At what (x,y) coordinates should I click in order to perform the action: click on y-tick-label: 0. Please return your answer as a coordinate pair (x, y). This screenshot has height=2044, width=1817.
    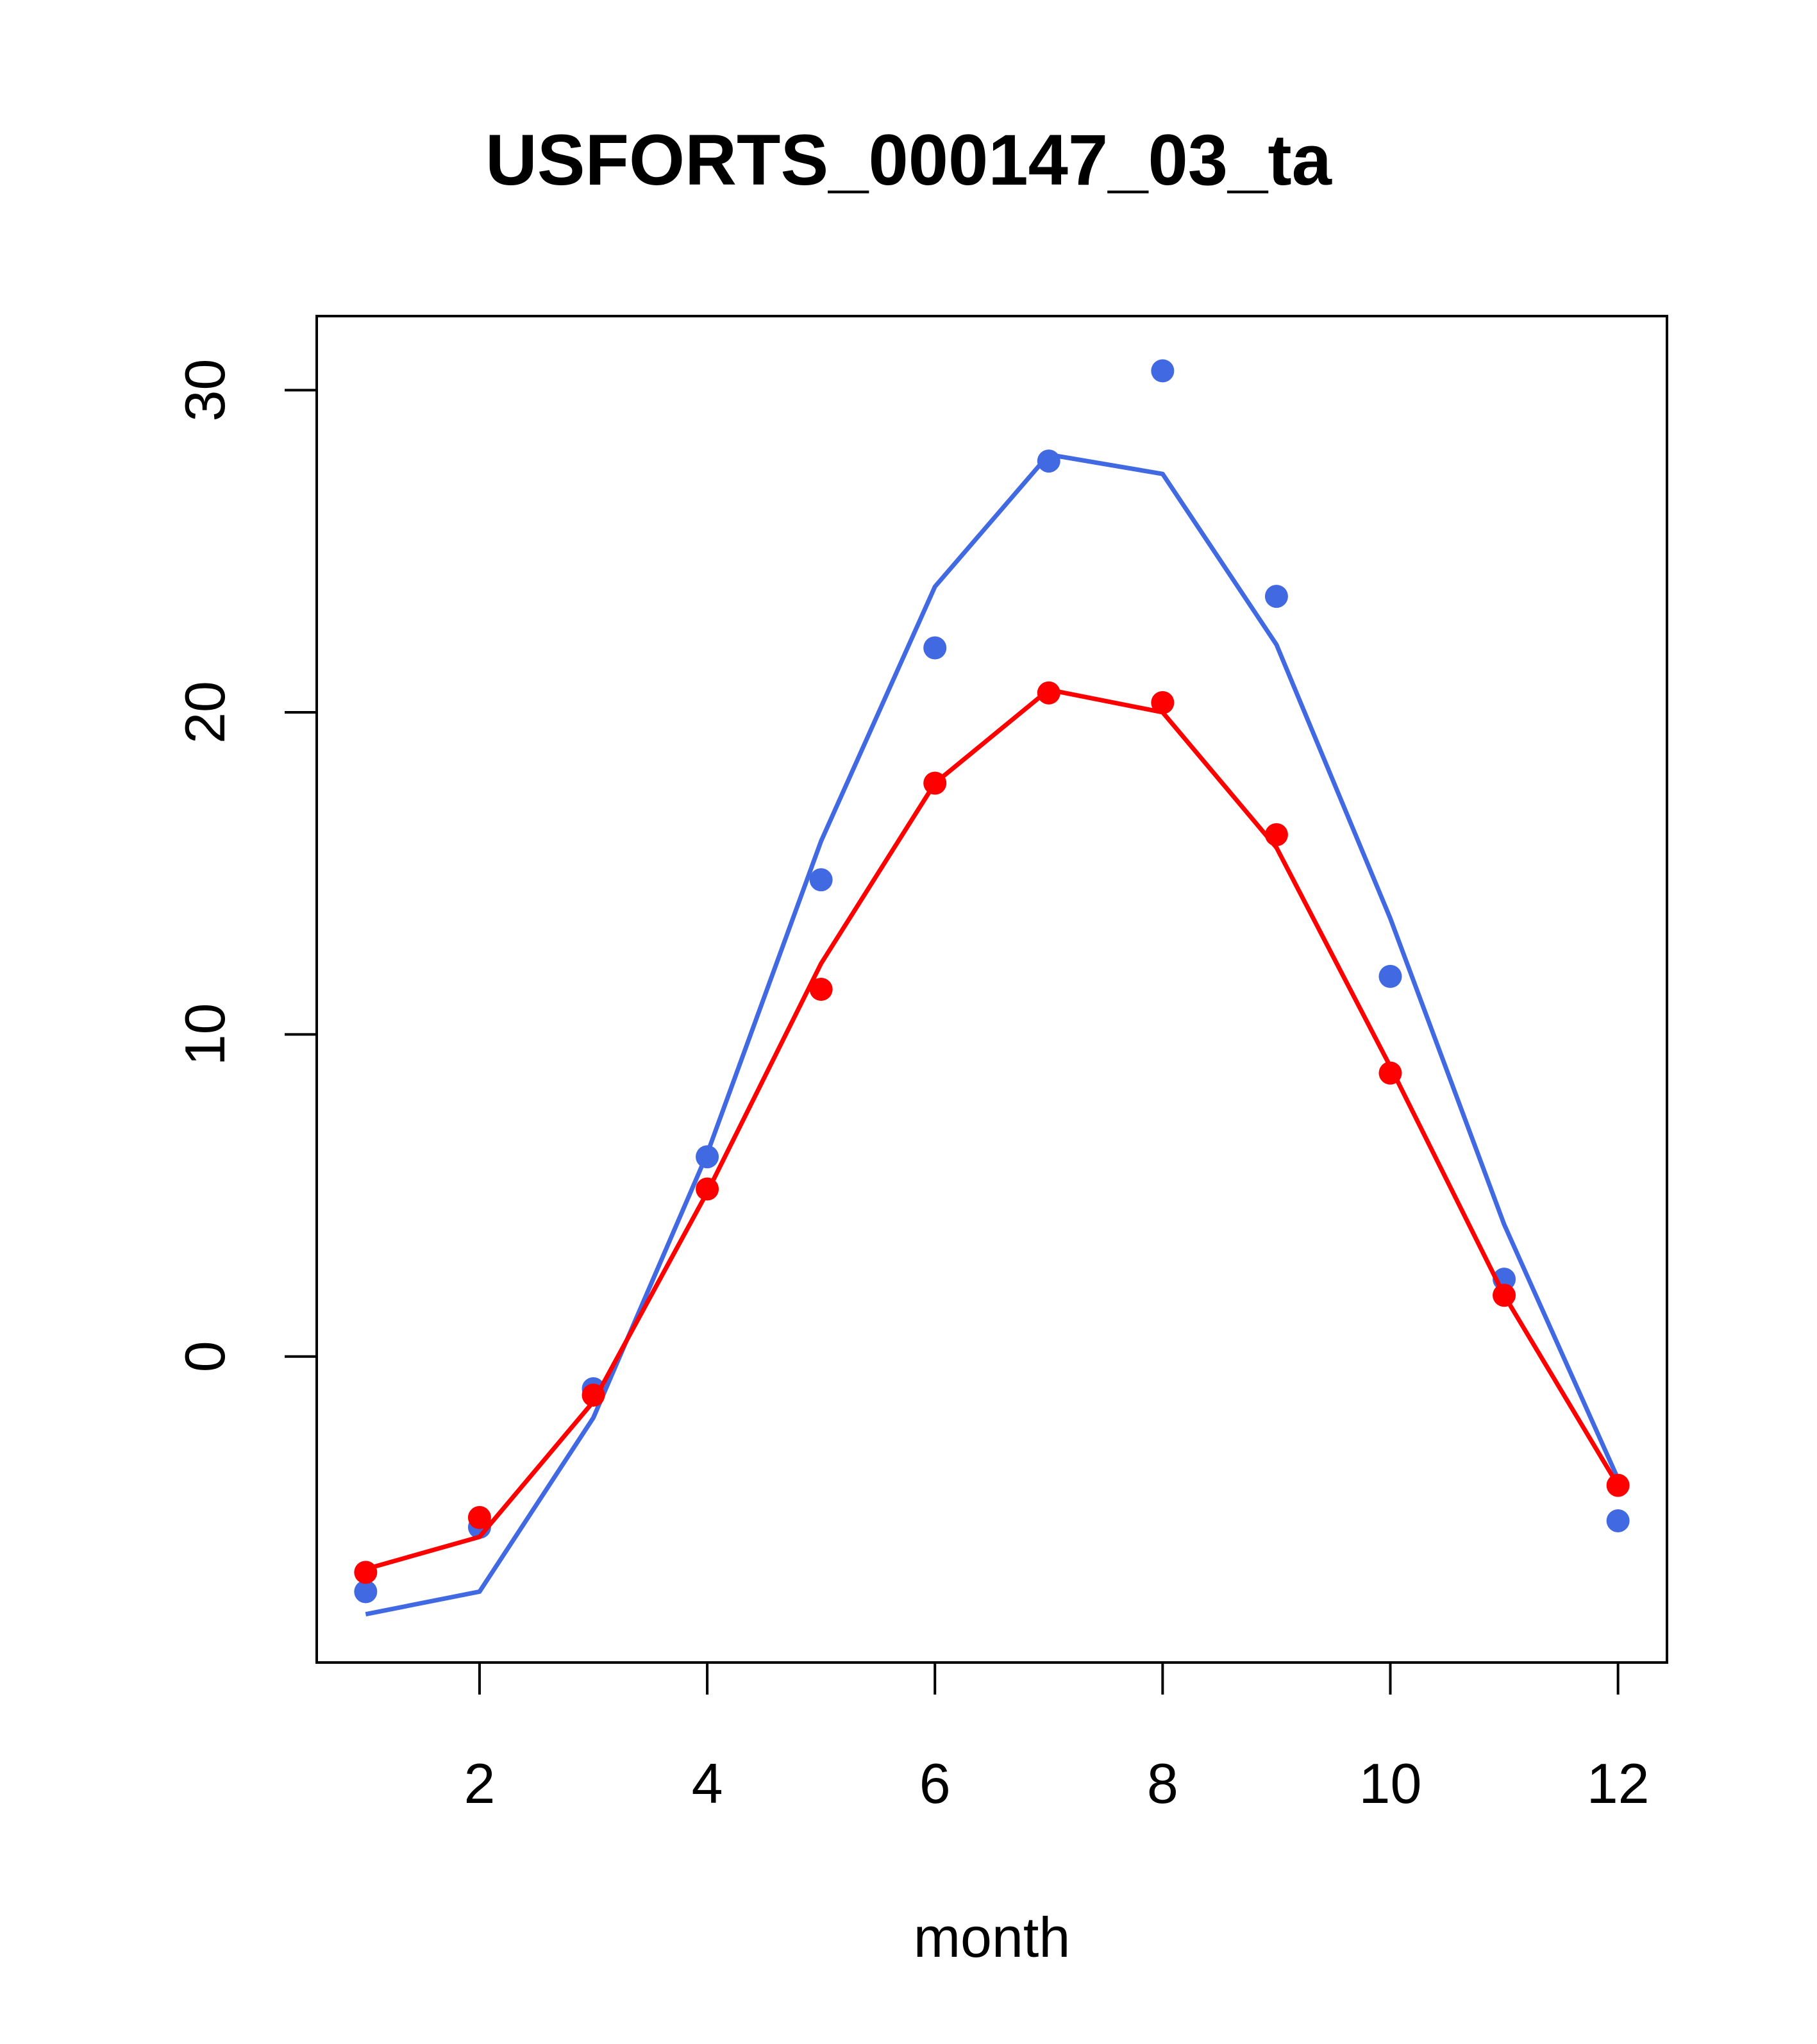
    Looking at the image, I should click on (205, 1356).